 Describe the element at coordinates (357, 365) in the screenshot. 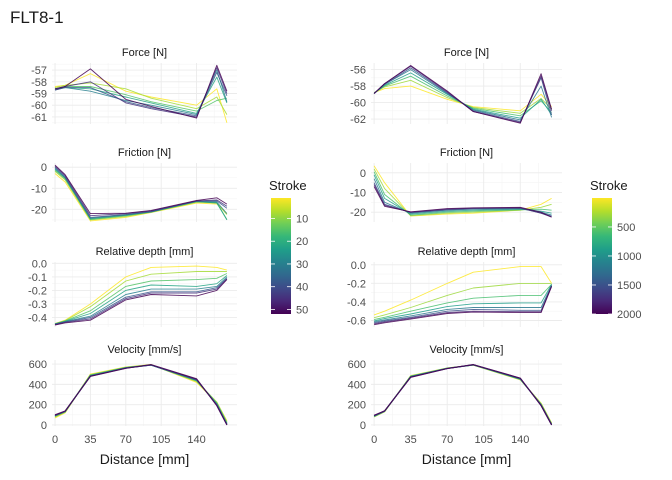

I see `y-tick-label: 600` at that location.